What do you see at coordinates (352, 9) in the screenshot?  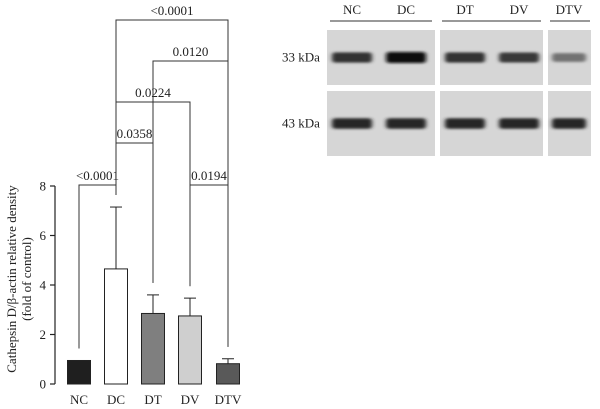 I see `lane-label-nc: NC` at bounding box center [352, 9].